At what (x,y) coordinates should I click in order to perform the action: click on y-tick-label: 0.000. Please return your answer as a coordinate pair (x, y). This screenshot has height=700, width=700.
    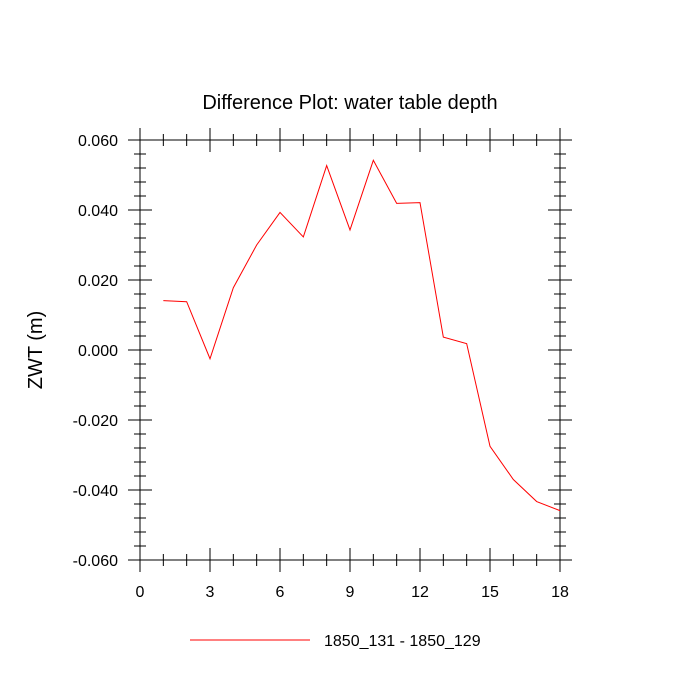
    Looking at the image, I should click on (98, 351).